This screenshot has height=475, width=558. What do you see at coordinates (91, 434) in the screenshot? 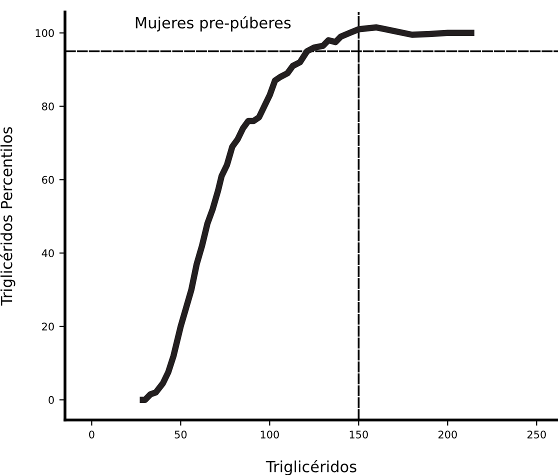
I see `x-tick-label: 0` at bounding box center [91, 434].